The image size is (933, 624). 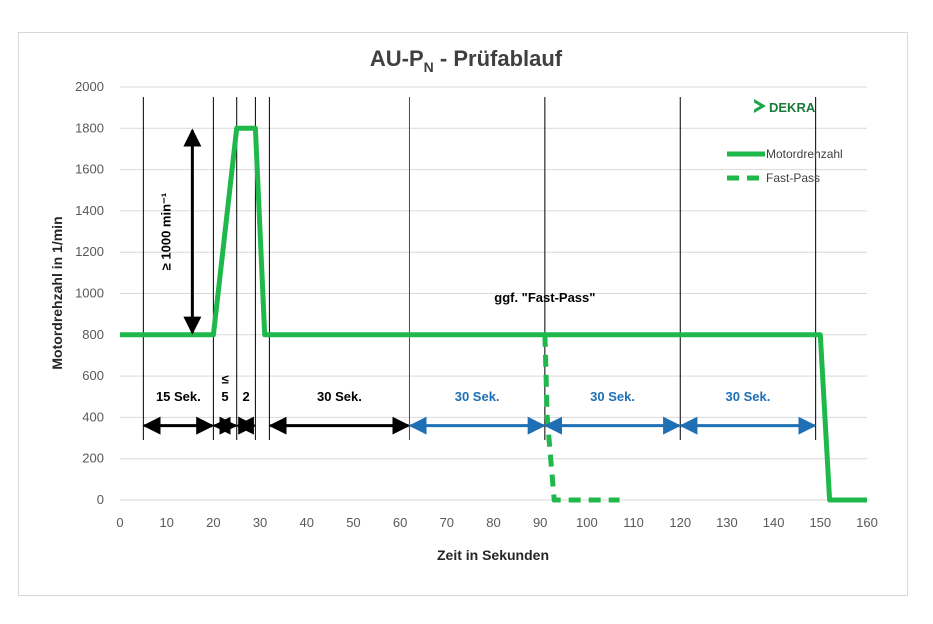 I want to click on x-tick-label: 40, so click(x=307, y=522).